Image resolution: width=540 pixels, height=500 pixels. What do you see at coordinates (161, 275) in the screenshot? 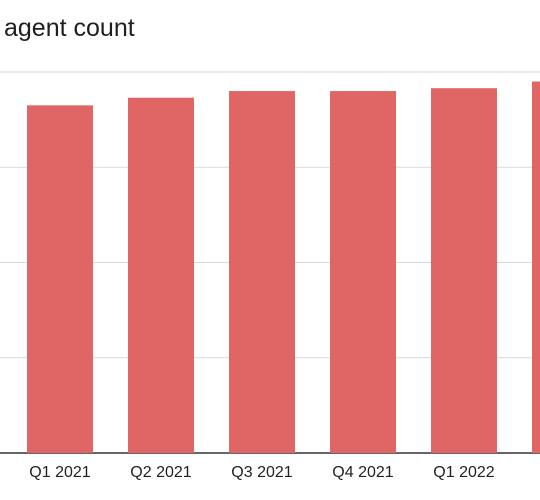
I see `bar-q2-2021` at bounding box center [161, 275].